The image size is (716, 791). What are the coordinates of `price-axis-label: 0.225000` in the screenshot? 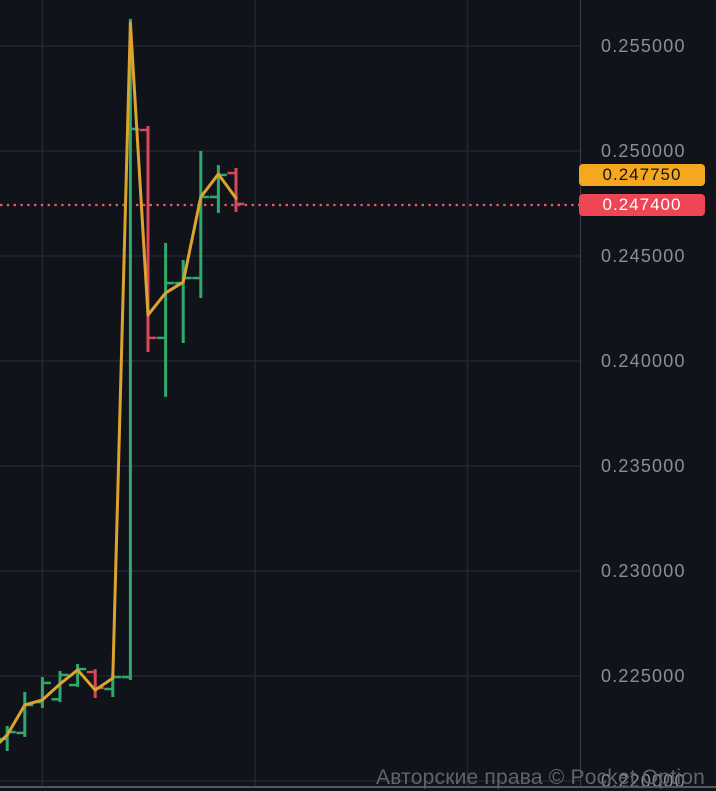 It's located at (643, 676).